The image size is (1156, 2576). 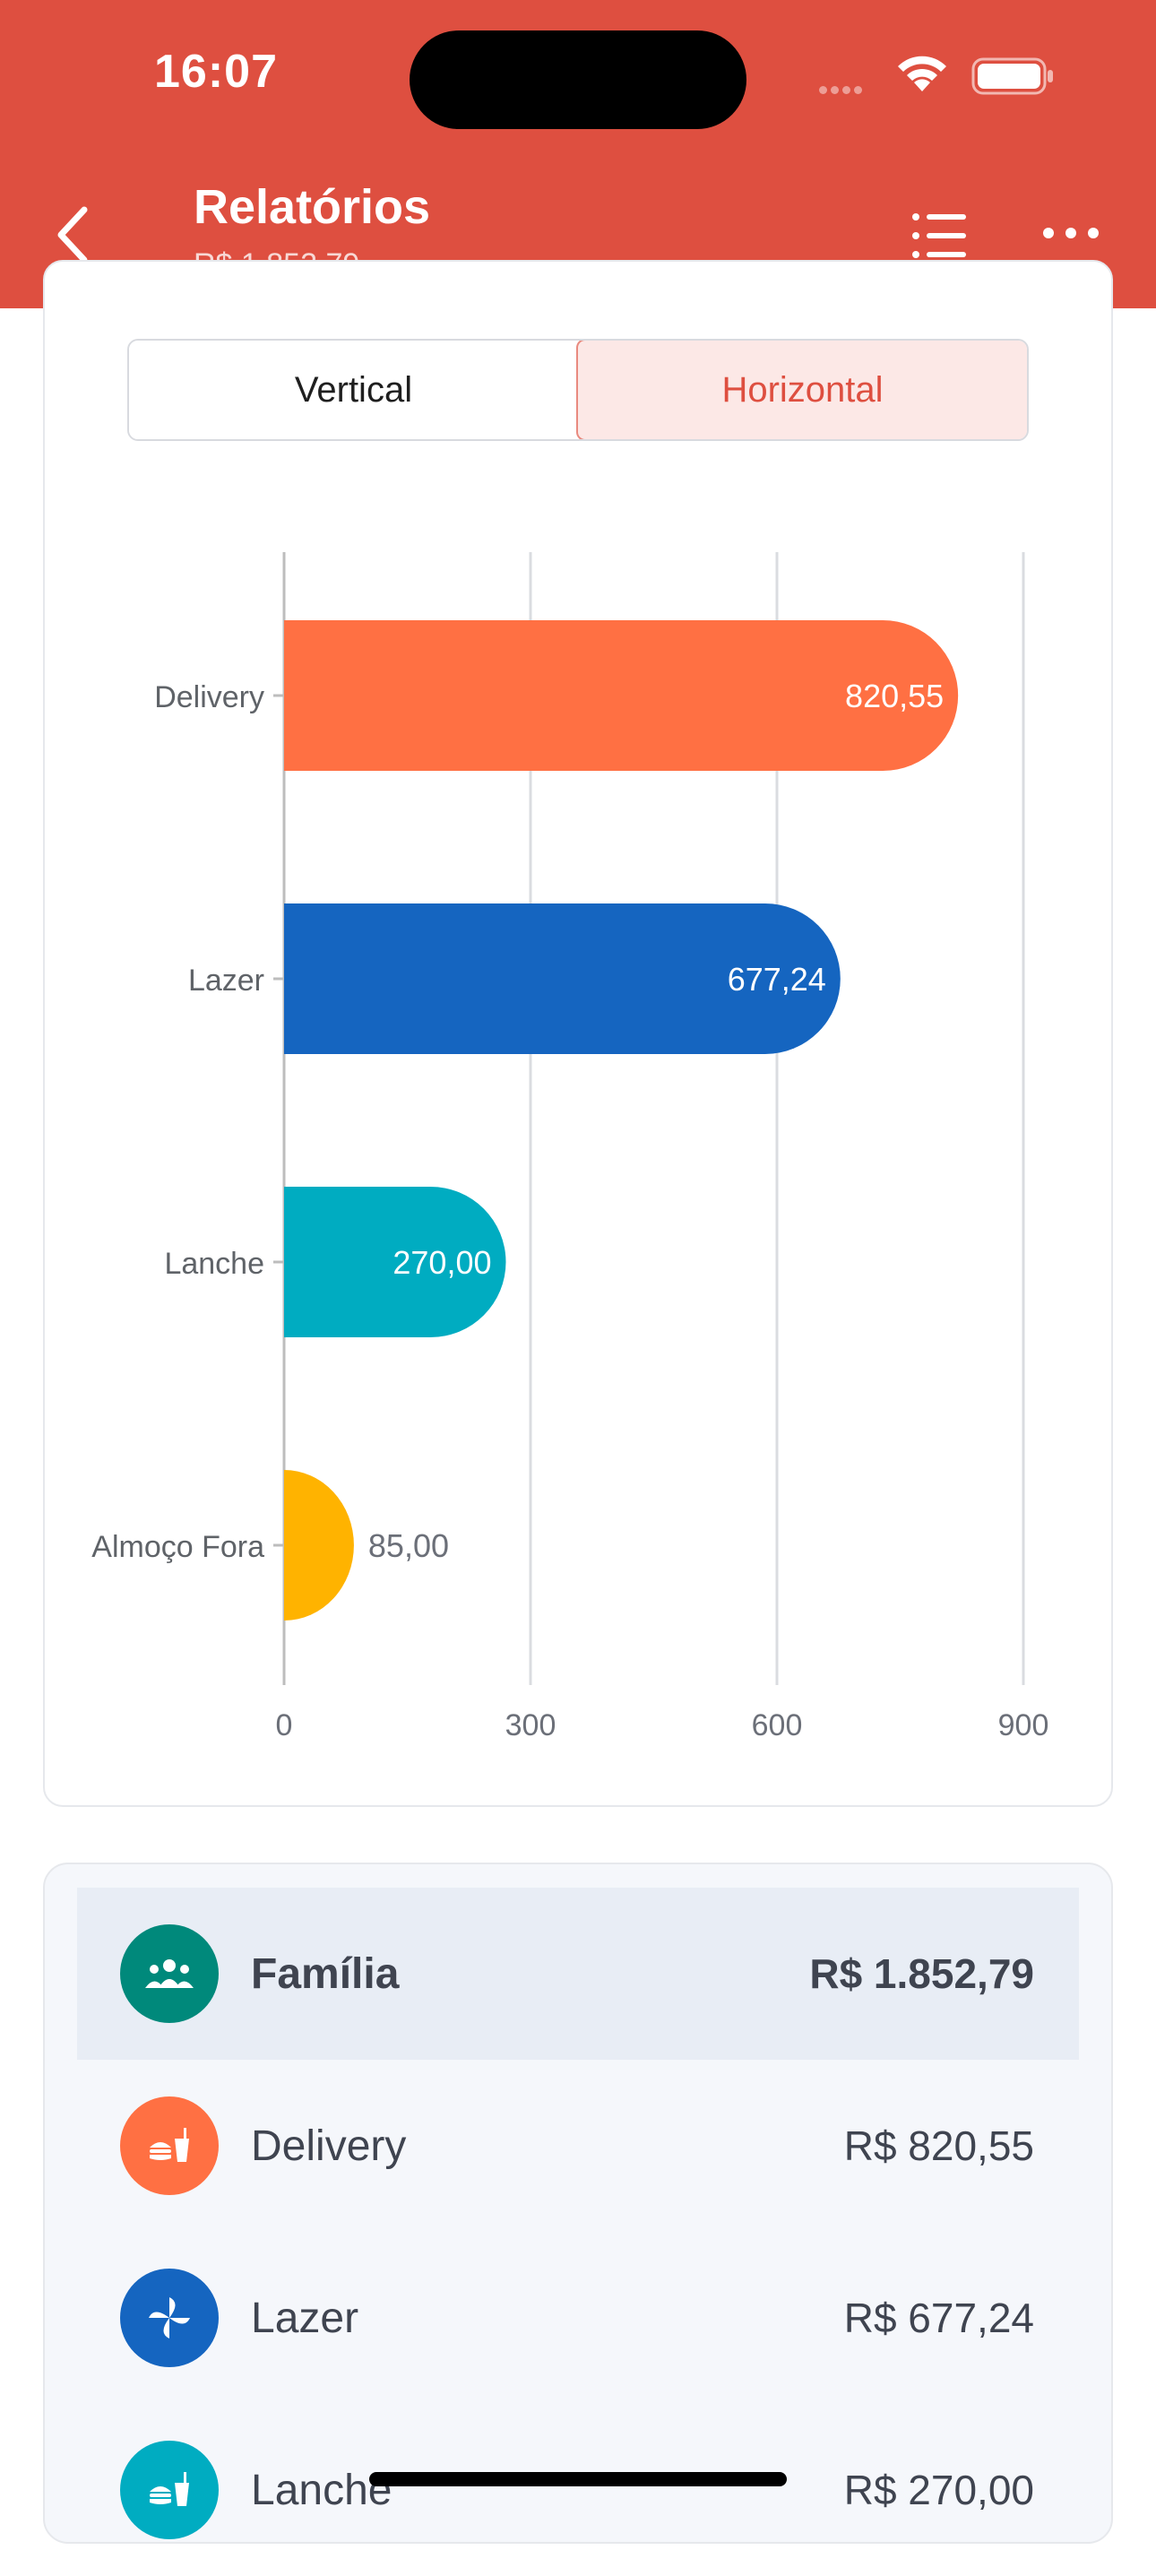 I want to click on category-label: Lanche, so click(x=214, y=1264).